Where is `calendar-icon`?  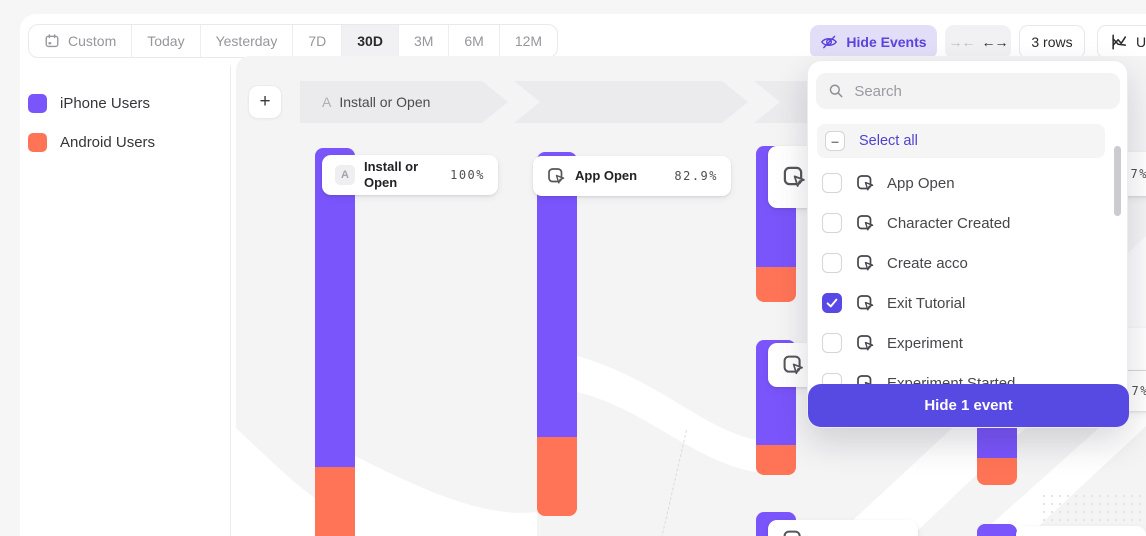 calendar-icon is located at coordinates (52, 41).